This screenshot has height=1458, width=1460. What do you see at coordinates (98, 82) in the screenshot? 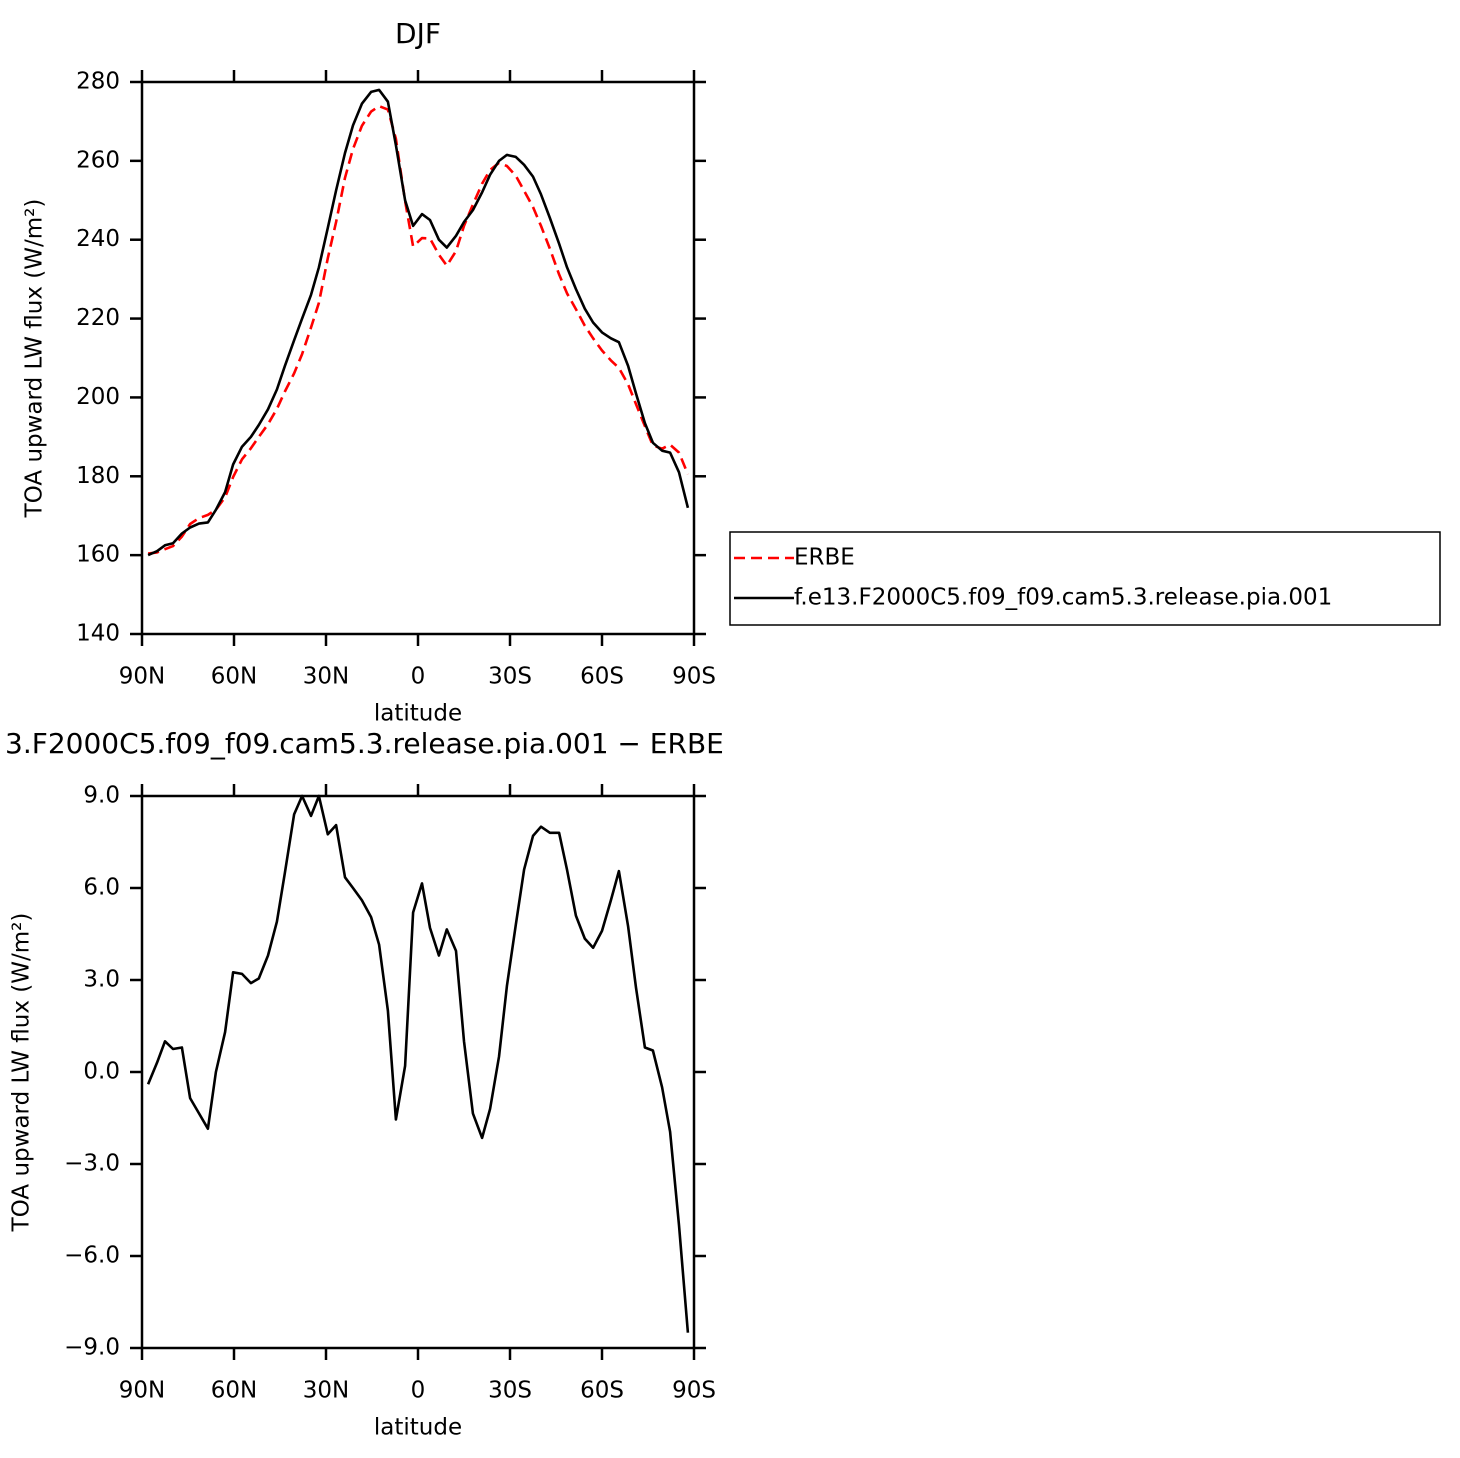
I see `y-tick-label: 280` at bounding box center [98, 82].